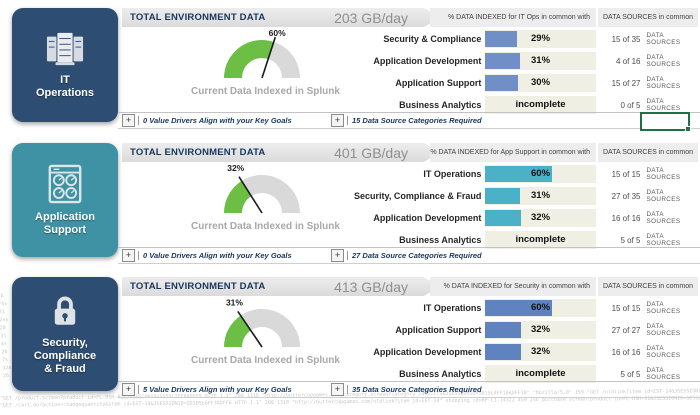 This screenshot has width=700, height=415. What do you see at coordinates (65, 334) in the screenshot?
I see `tile-security-compliance-fraud: Security, Compliance & Fraud` at bounding box center [65, 334].